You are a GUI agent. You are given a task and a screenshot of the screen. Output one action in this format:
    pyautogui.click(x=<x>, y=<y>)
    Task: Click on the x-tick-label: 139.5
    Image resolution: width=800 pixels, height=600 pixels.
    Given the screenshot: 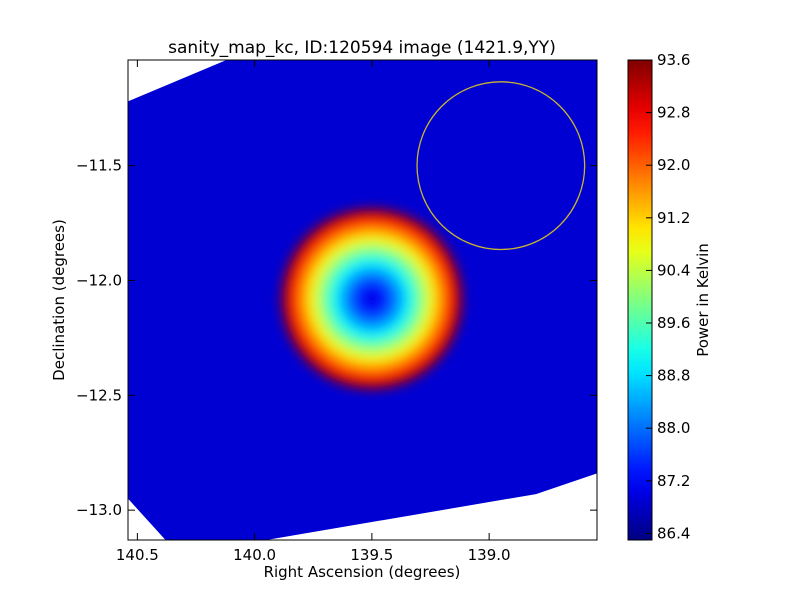 What is the action you would take?
    pyautogui.click(x=371, y=555)
    